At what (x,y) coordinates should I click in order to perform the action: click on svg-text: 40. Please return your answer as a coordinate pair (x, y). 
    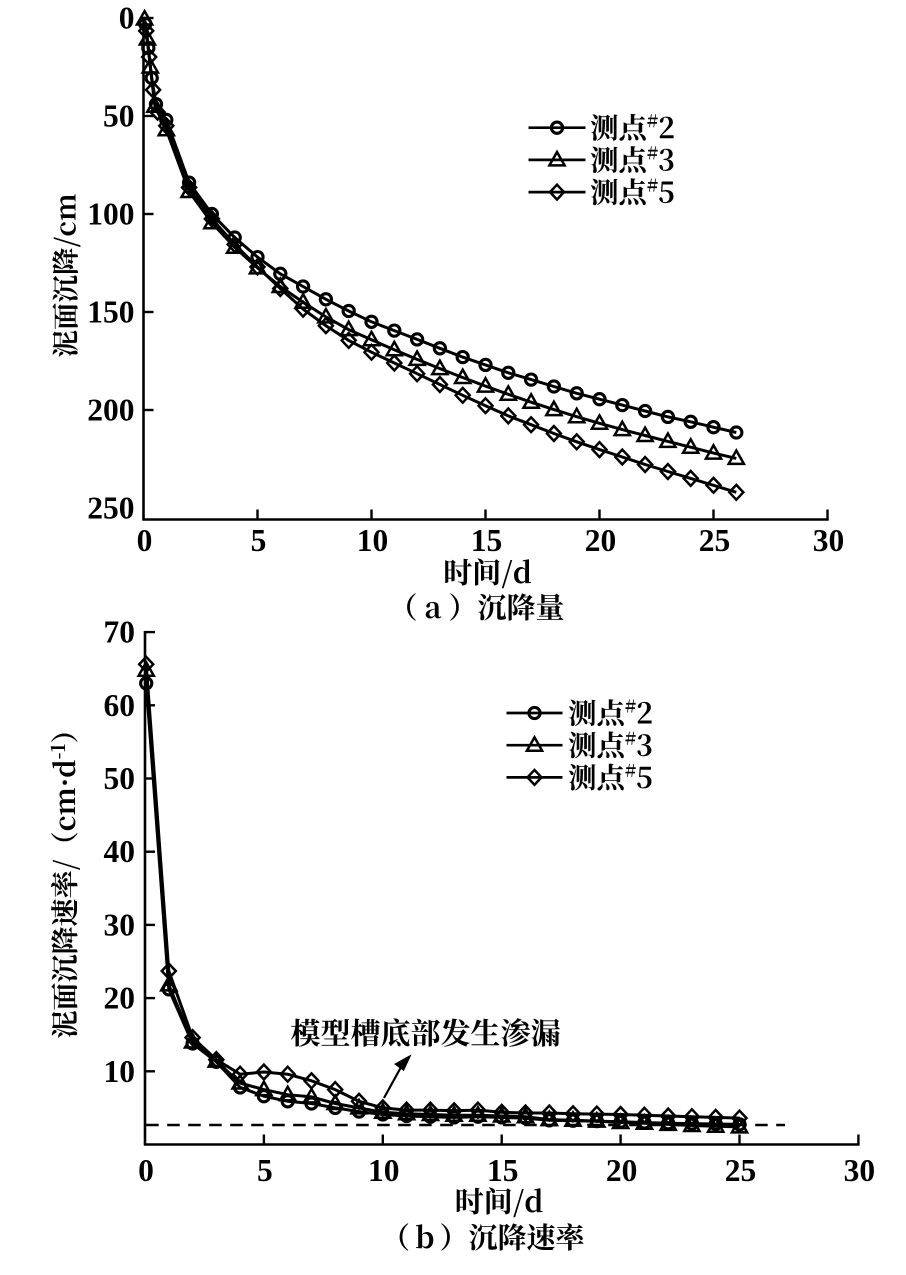
    Looking at the image, I should click on (120, 851).